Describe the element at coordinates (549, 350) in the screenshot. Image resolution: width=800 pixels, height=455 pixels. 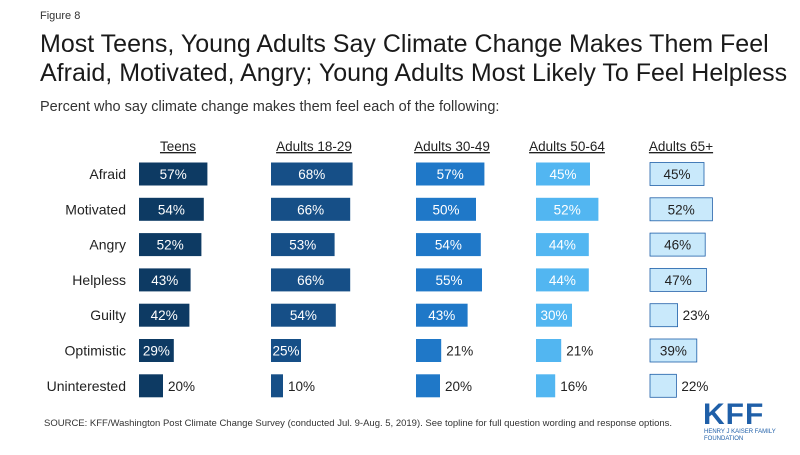
I see `bar-adults-50-64-optimistic` at that location.